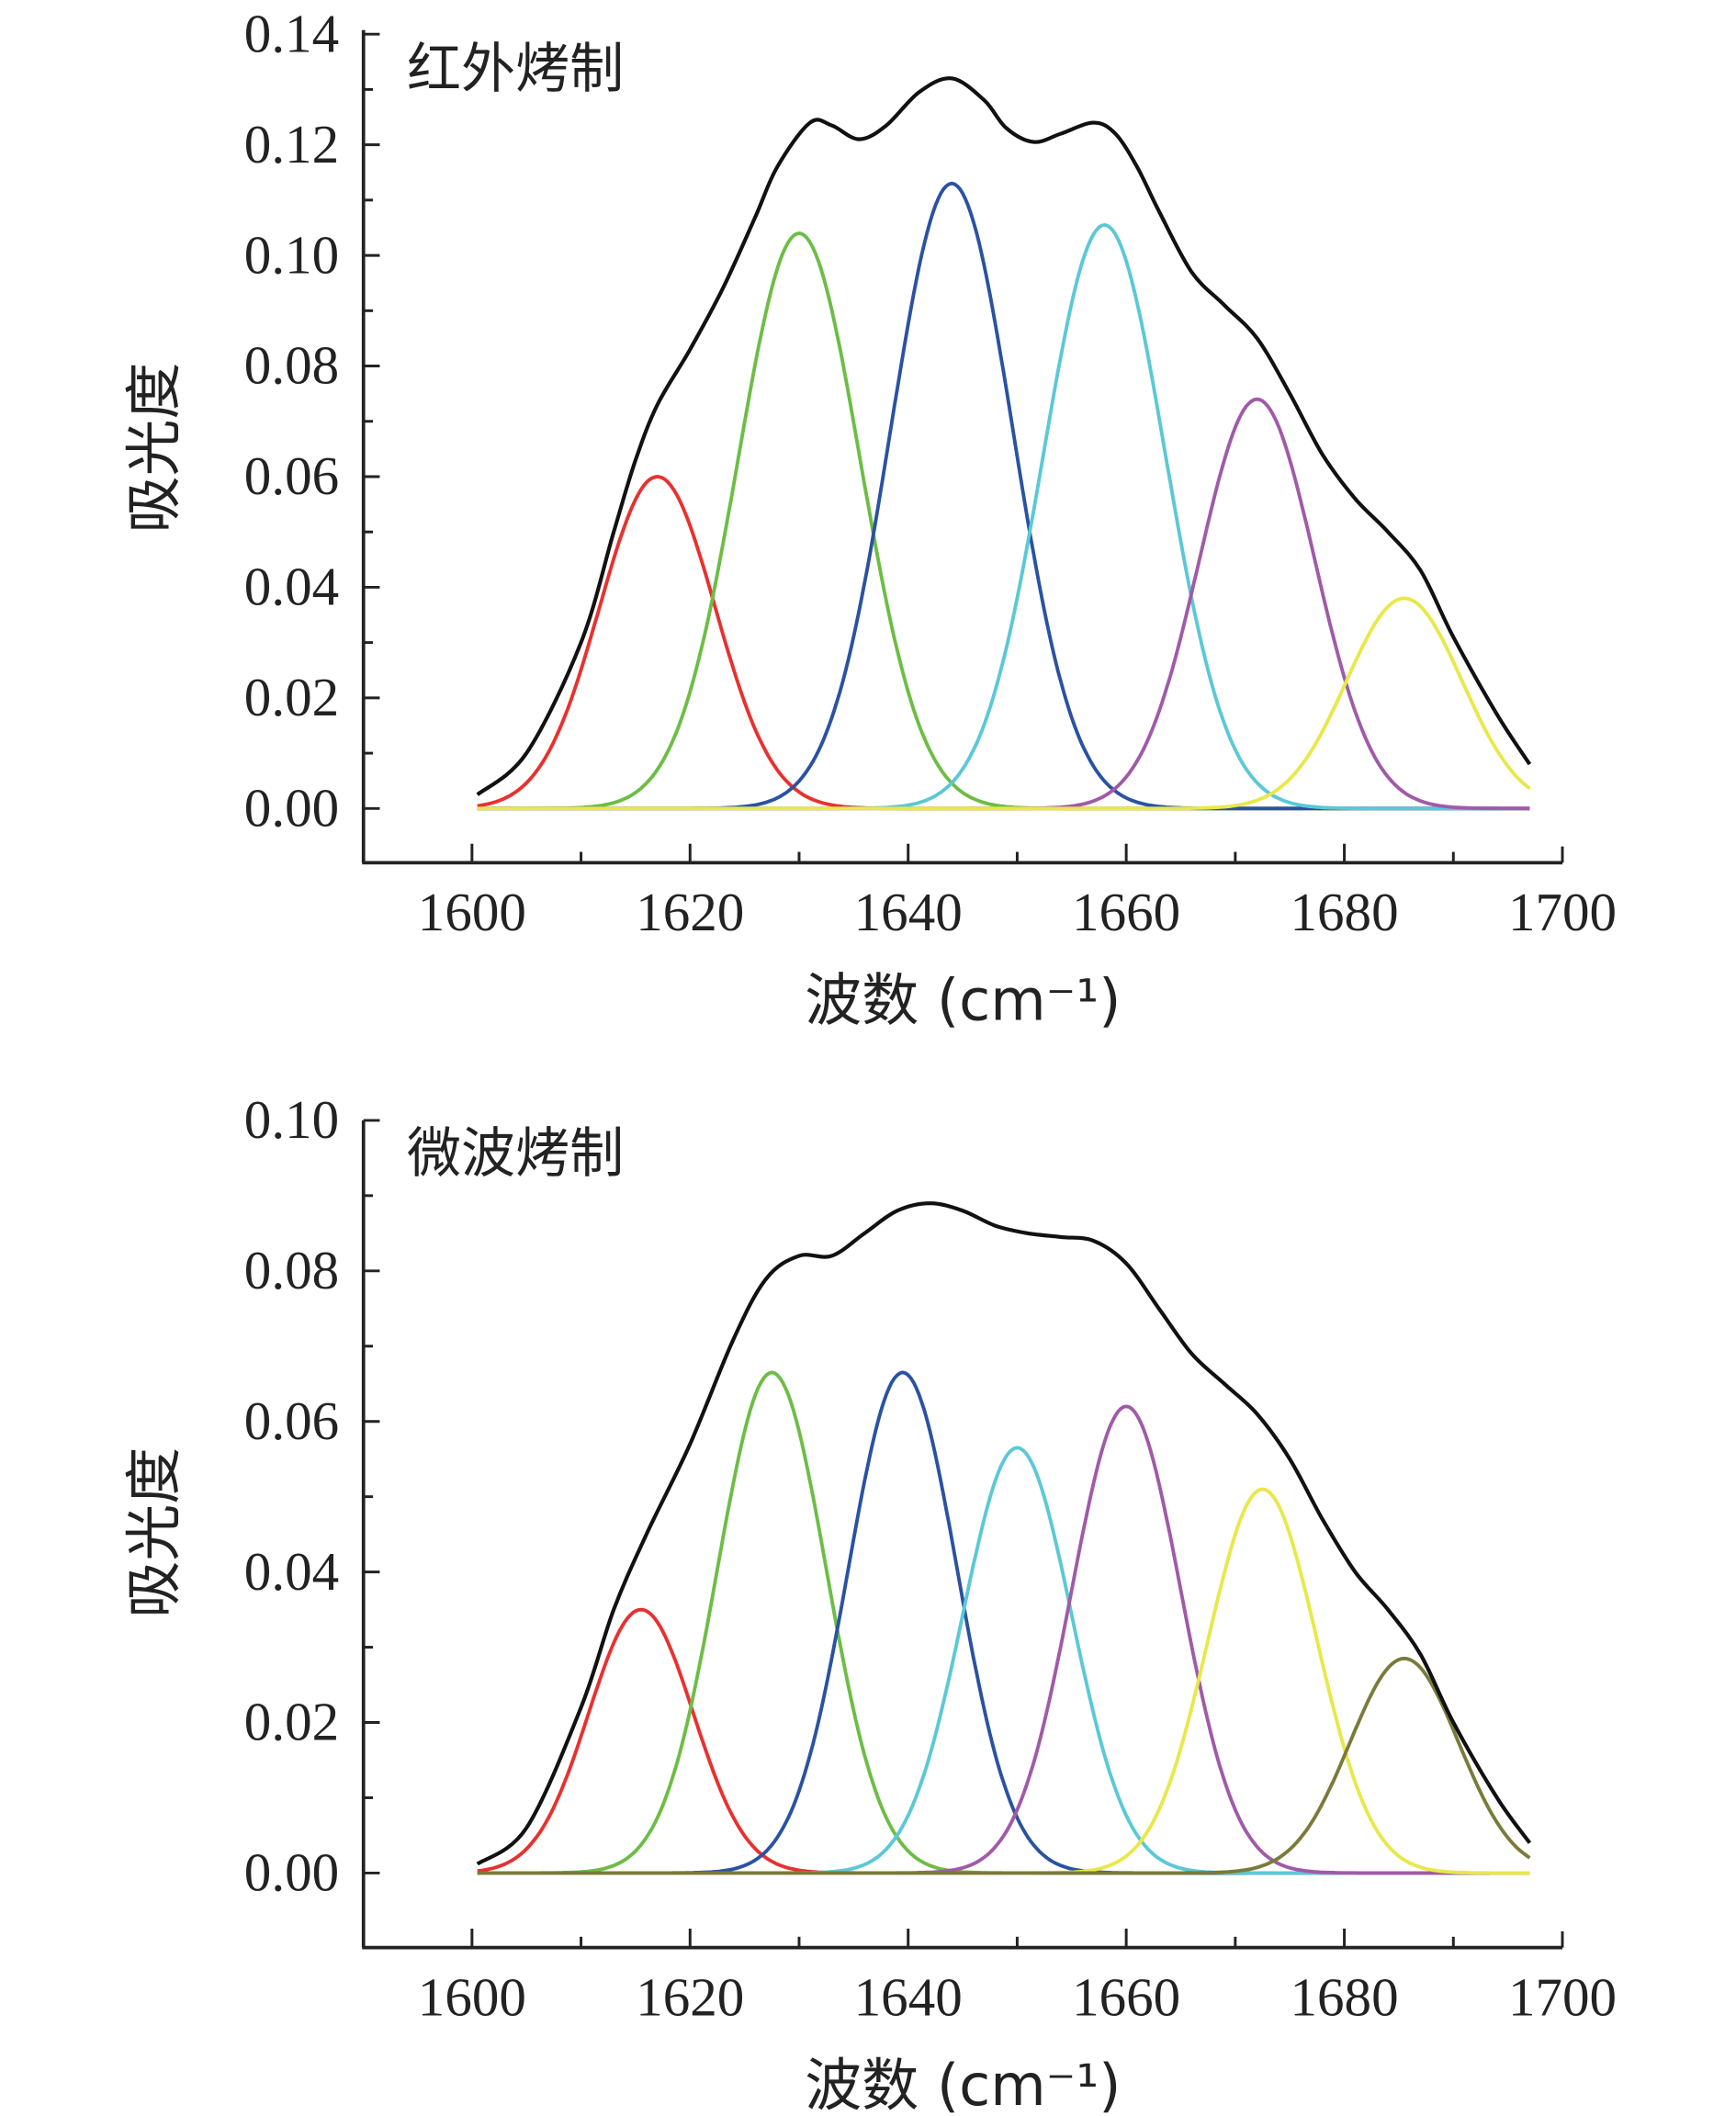 Image resolution: width=1736 pixels, height=2116 pixels. I want to click on chart-title: 微波烤制, so click(515, 1153).